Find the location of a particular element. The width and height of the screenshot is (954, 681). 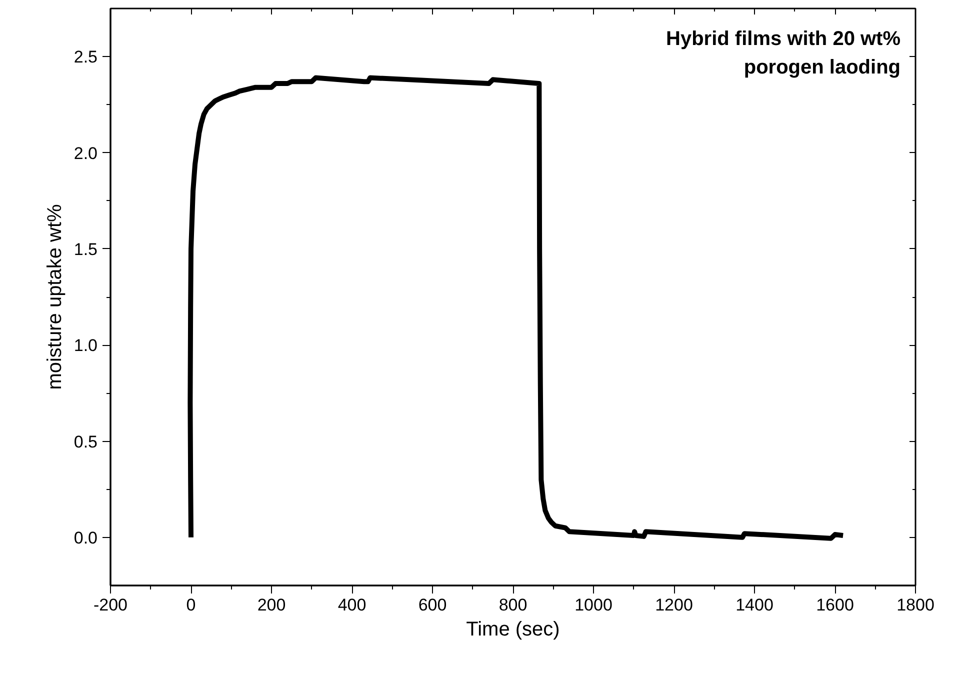

x-tick-label: 800 is located at coordinates (513, 605).